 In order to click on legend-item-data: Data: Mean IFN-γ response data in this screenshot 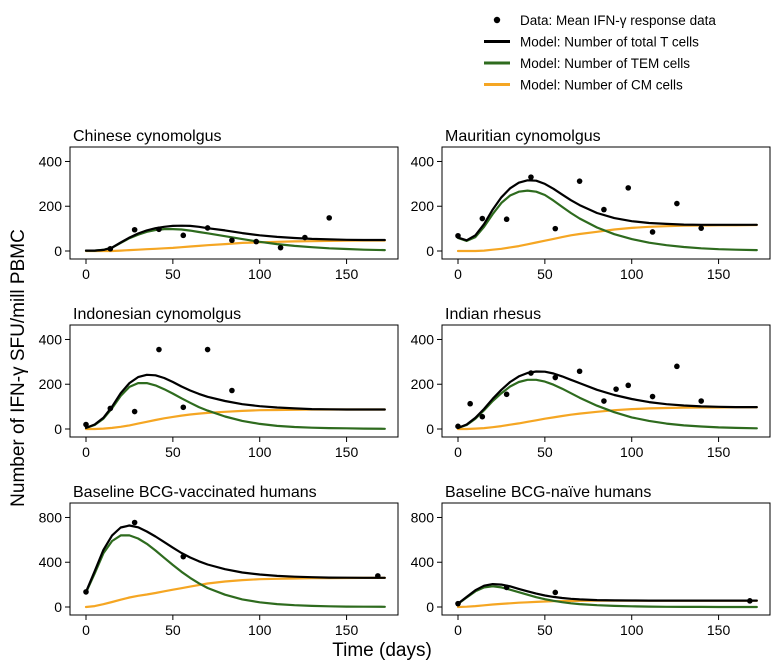, I will do `click(604, 20)`.